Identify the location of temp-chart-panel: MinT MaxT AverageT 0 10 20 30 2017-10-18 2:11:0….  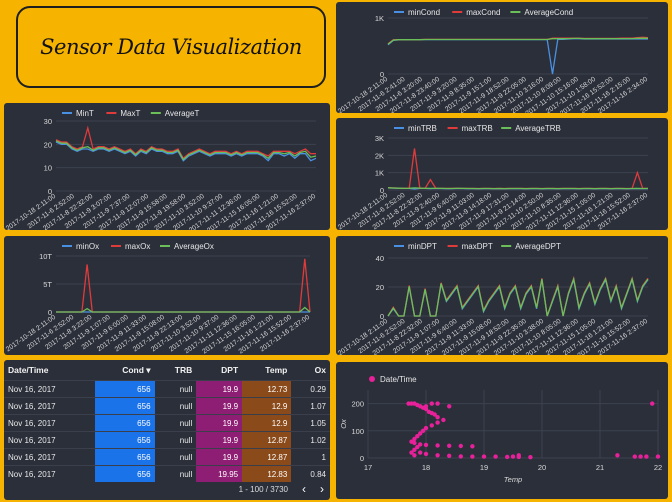
(167, 166).